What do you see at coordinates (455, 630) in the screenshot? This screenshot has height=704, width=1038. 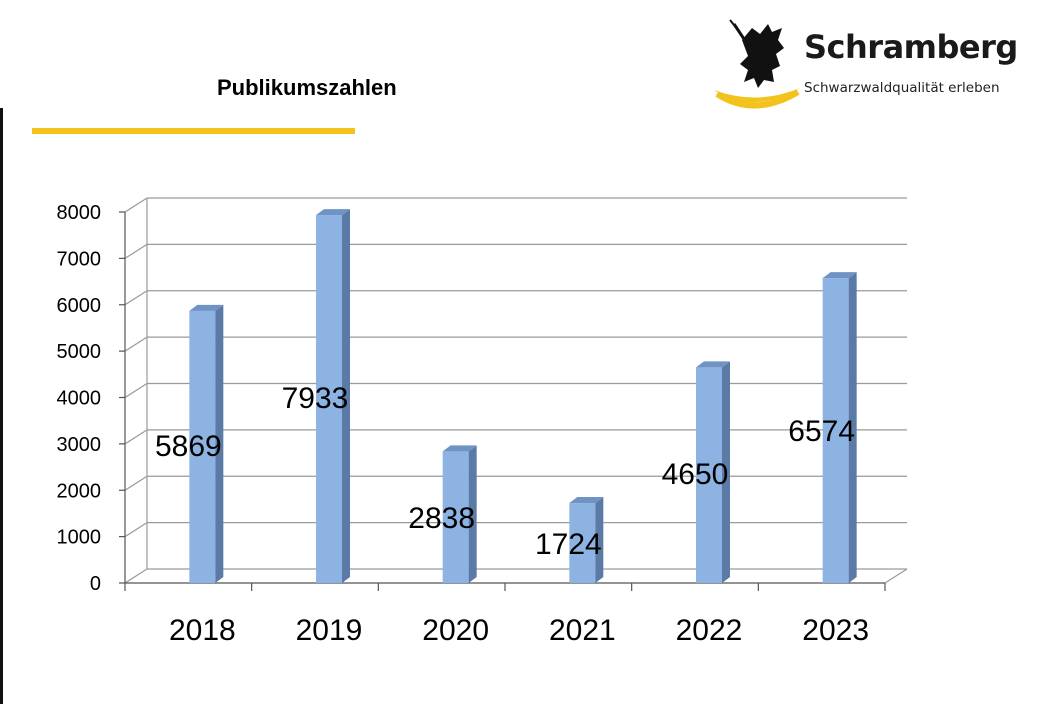 I see `x-tick-label: 2020` at bounding box center [455, 630].